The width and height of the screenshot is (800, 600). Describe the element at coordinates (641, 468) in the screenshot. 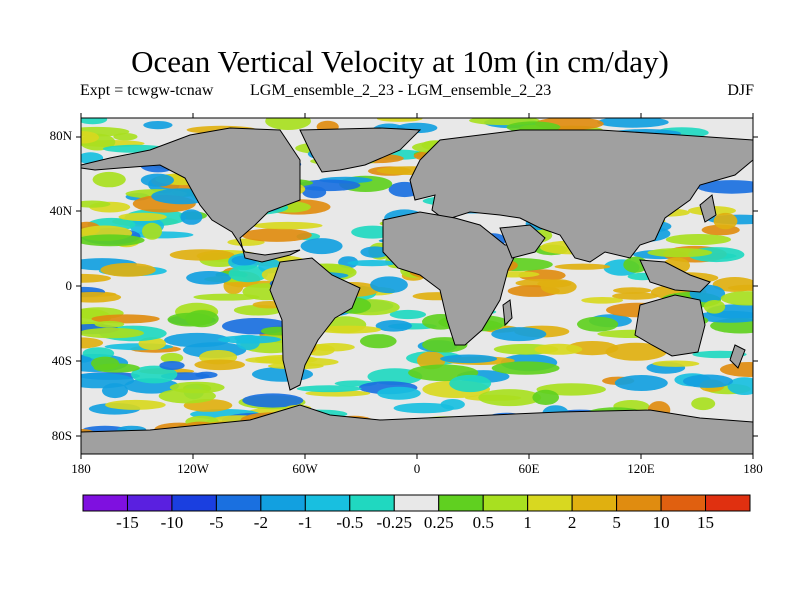

I see `lon-label-120e: 120E` at that location.